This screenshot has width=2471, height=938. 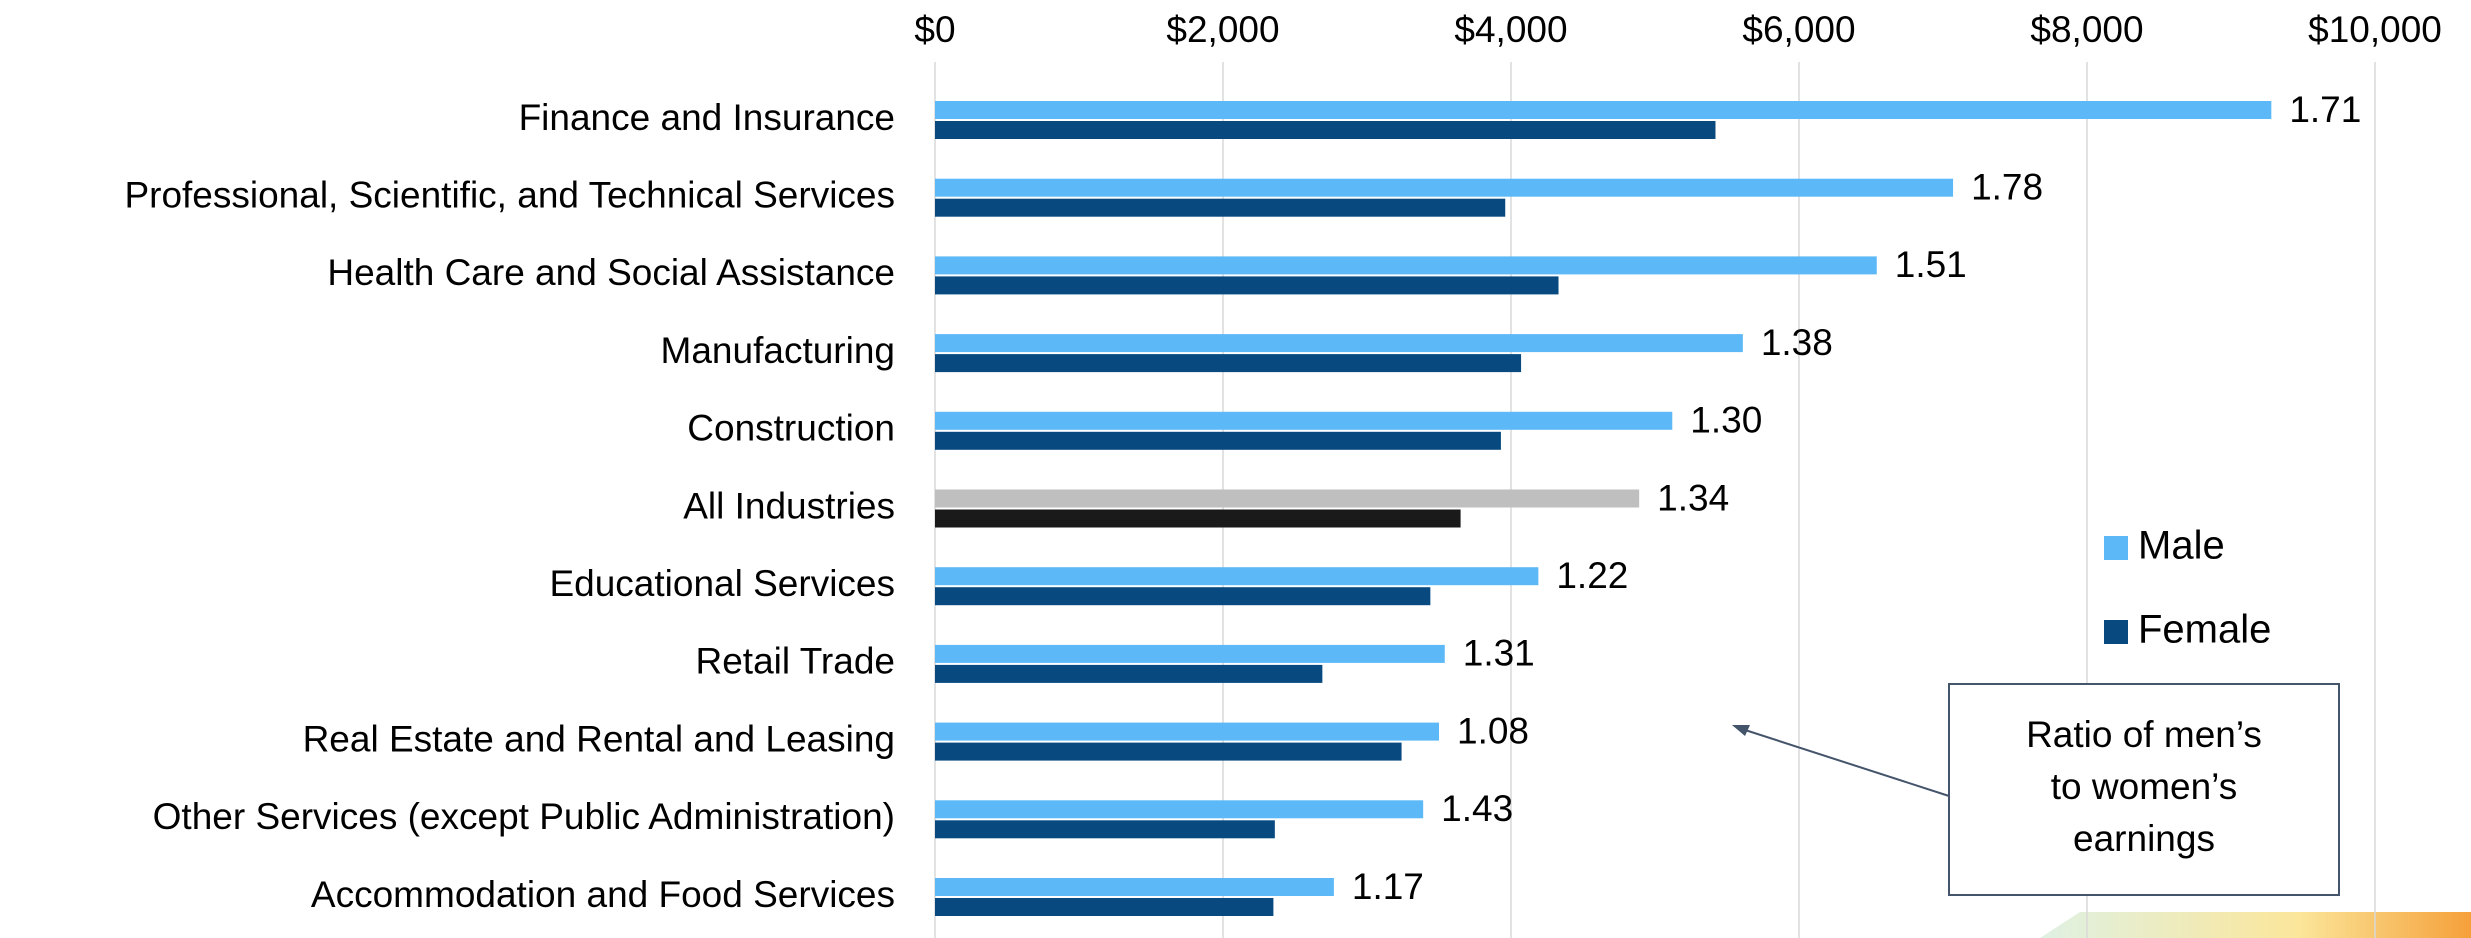 I want to click on ratio-label: 1.78, so click(x=2007, y=186).